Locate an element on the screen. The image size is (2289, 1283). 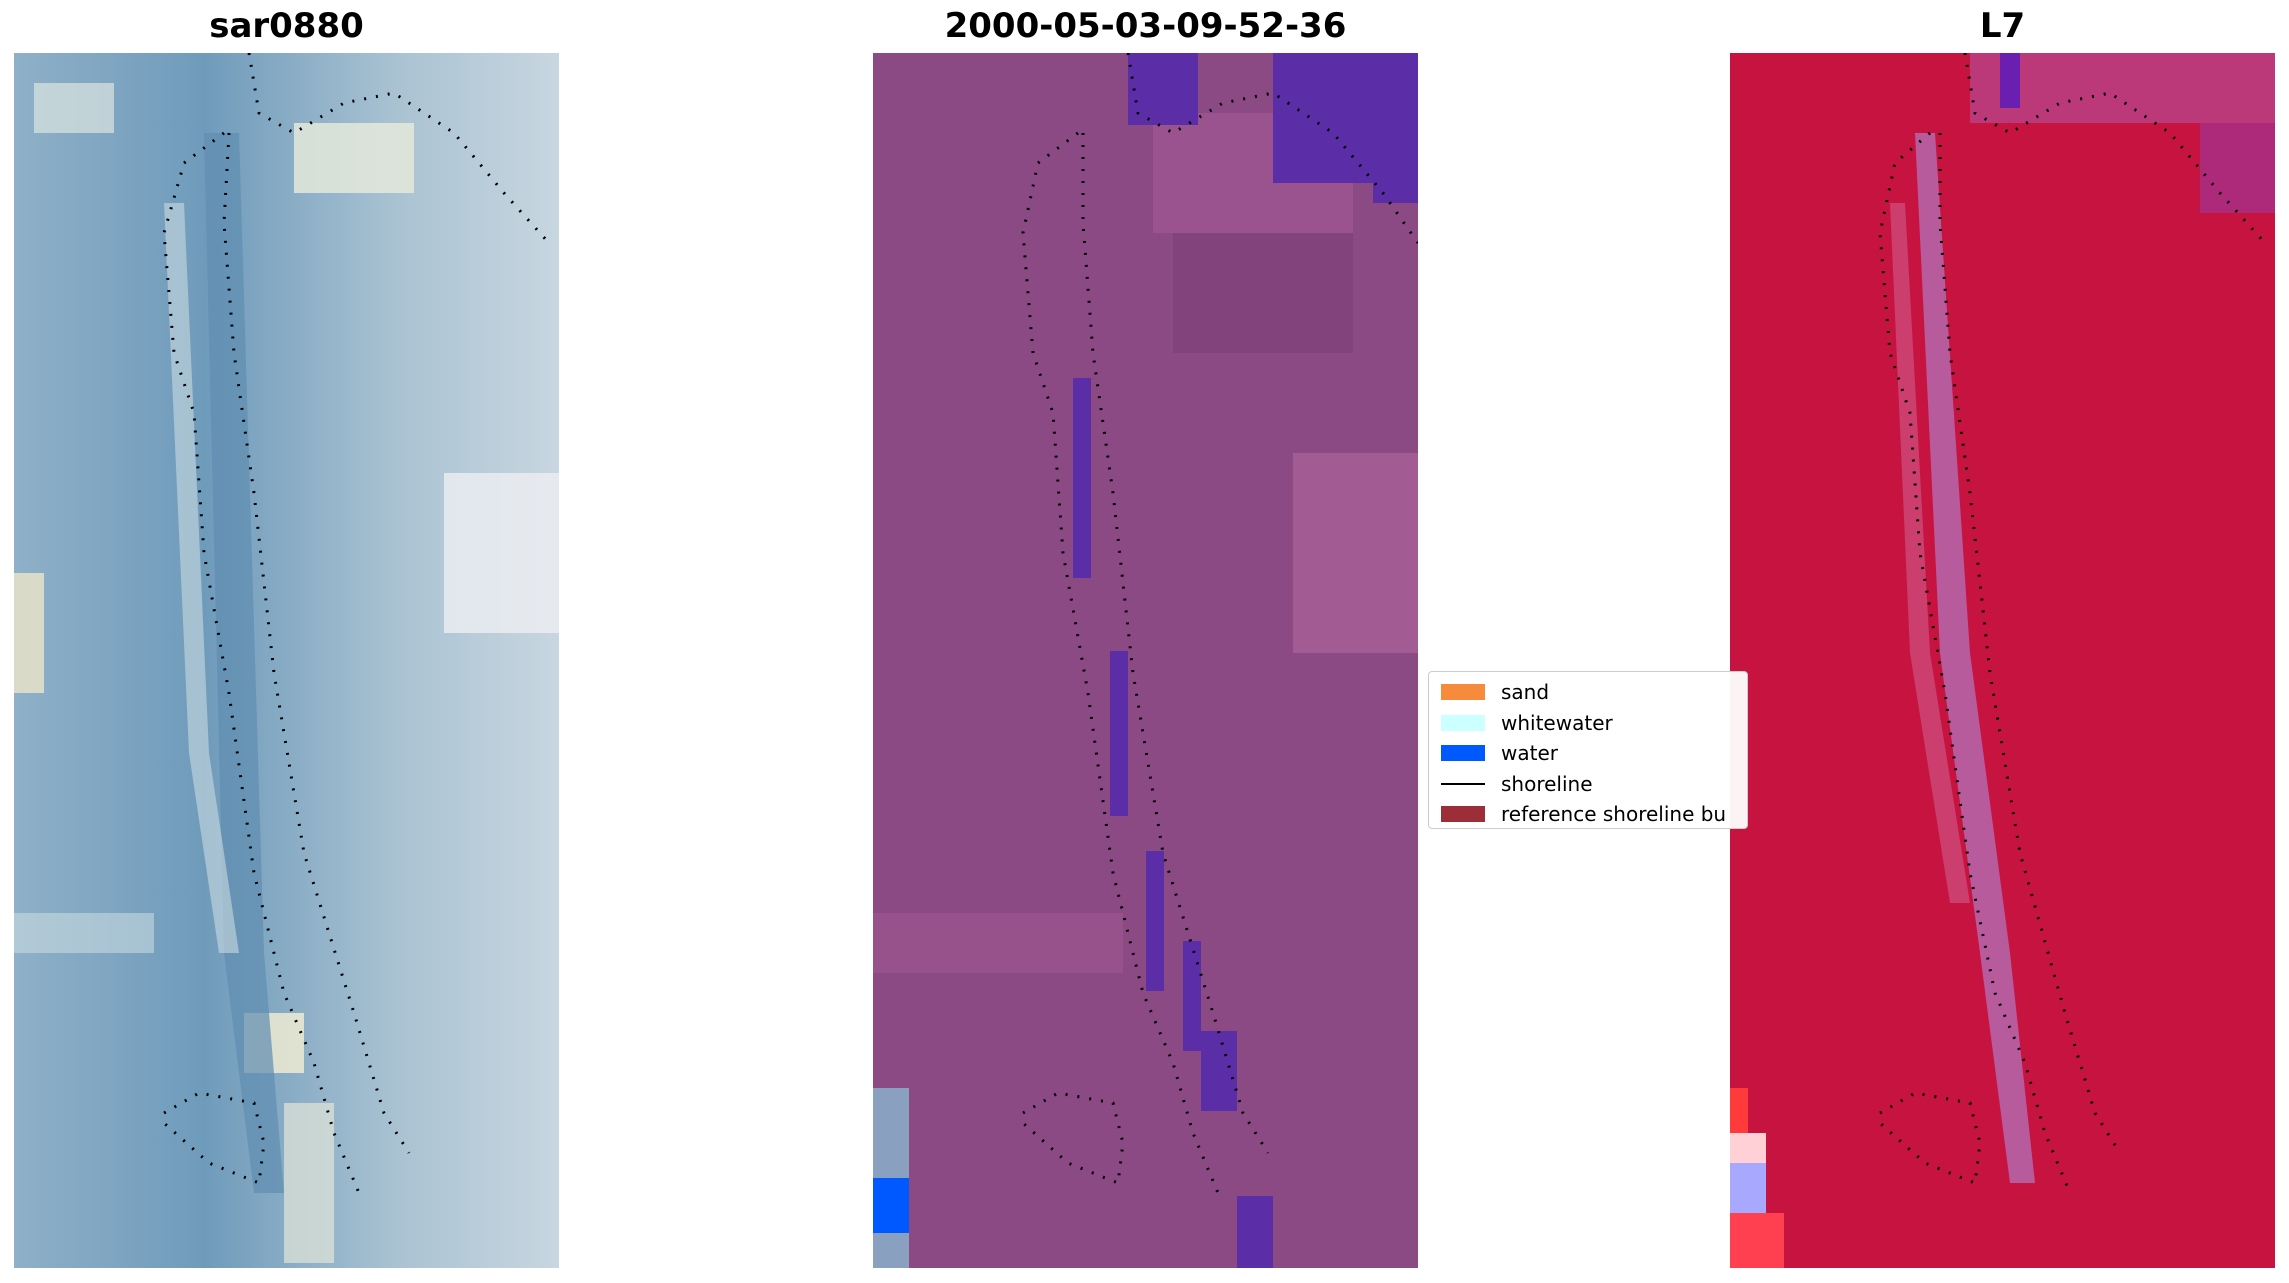
legend-swatch-reference-buffer is located at coordinates (1463, 814).